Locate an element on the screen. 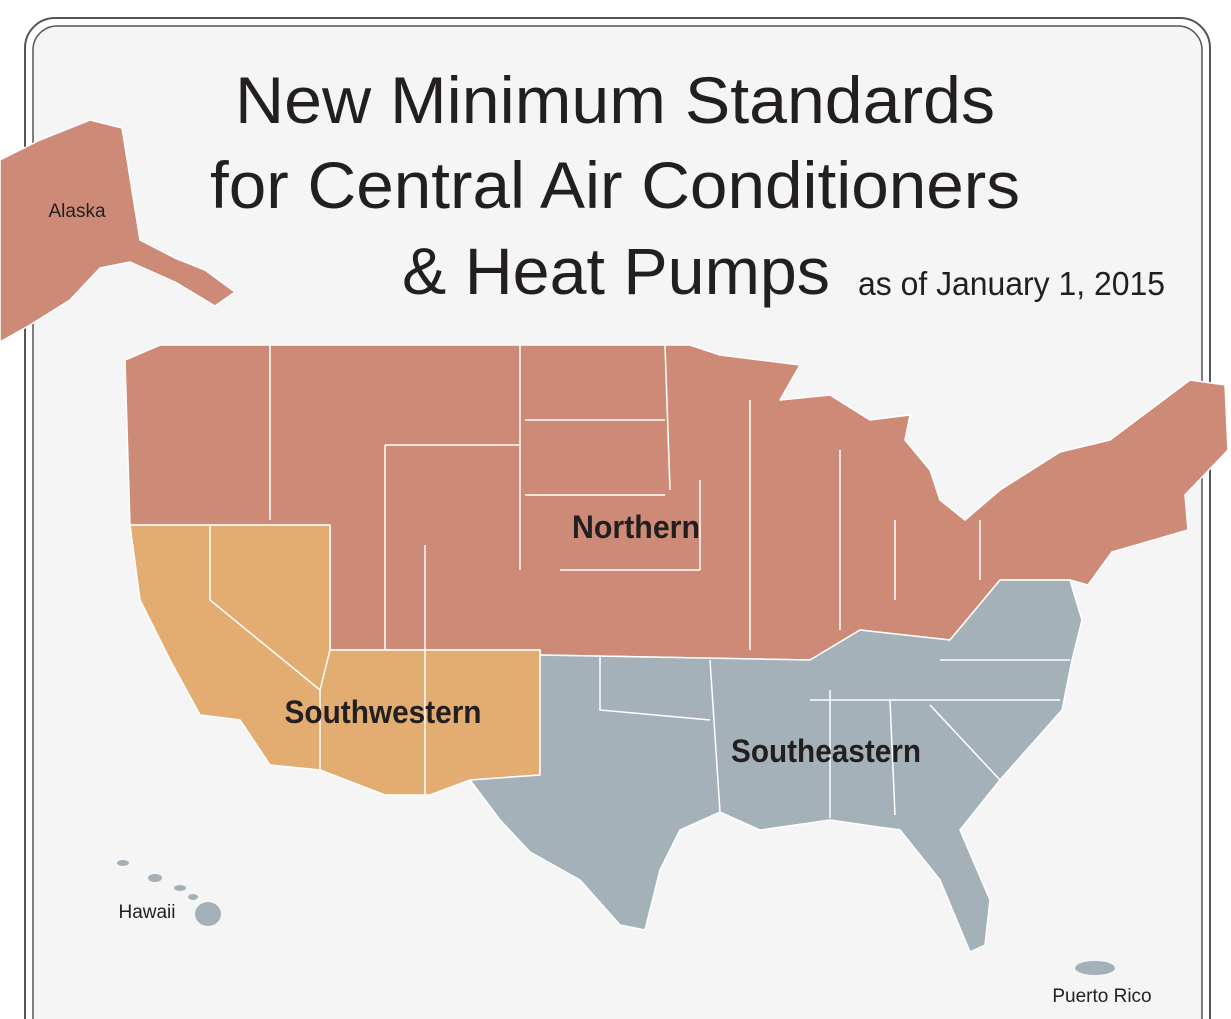 Image resolution: width=1231 pixels, height=1019 pixels. place-label: Hawaii is located at coordinates (146, 912).